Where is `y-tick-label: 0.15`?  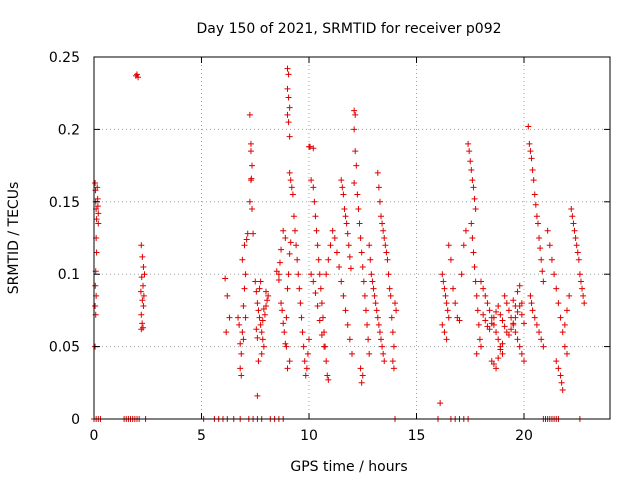
y-tick-label: 0.15 is located at coordinates (64, 203).